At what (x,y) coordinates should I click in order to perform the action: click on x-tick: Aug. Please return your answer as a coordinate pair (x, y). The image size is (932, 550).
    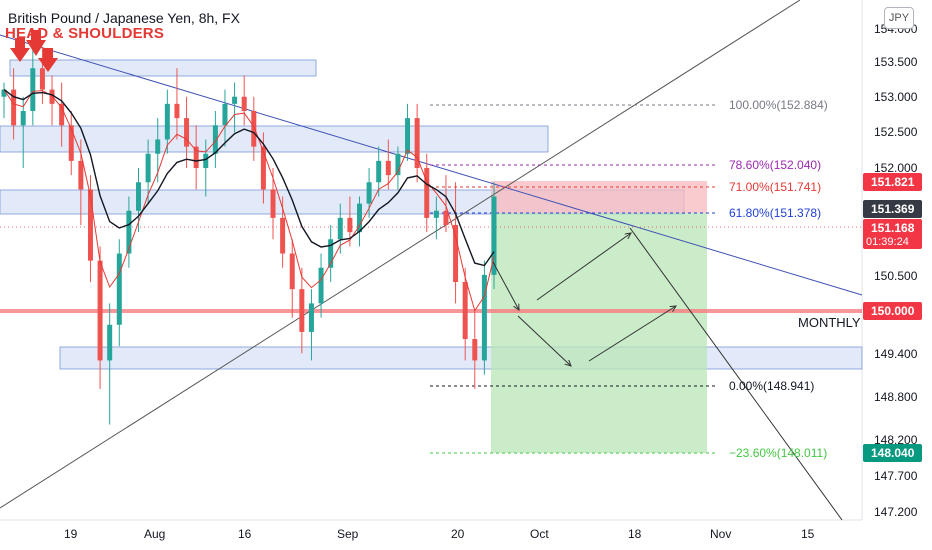
    Looking at the image, I should click on (154, 534).